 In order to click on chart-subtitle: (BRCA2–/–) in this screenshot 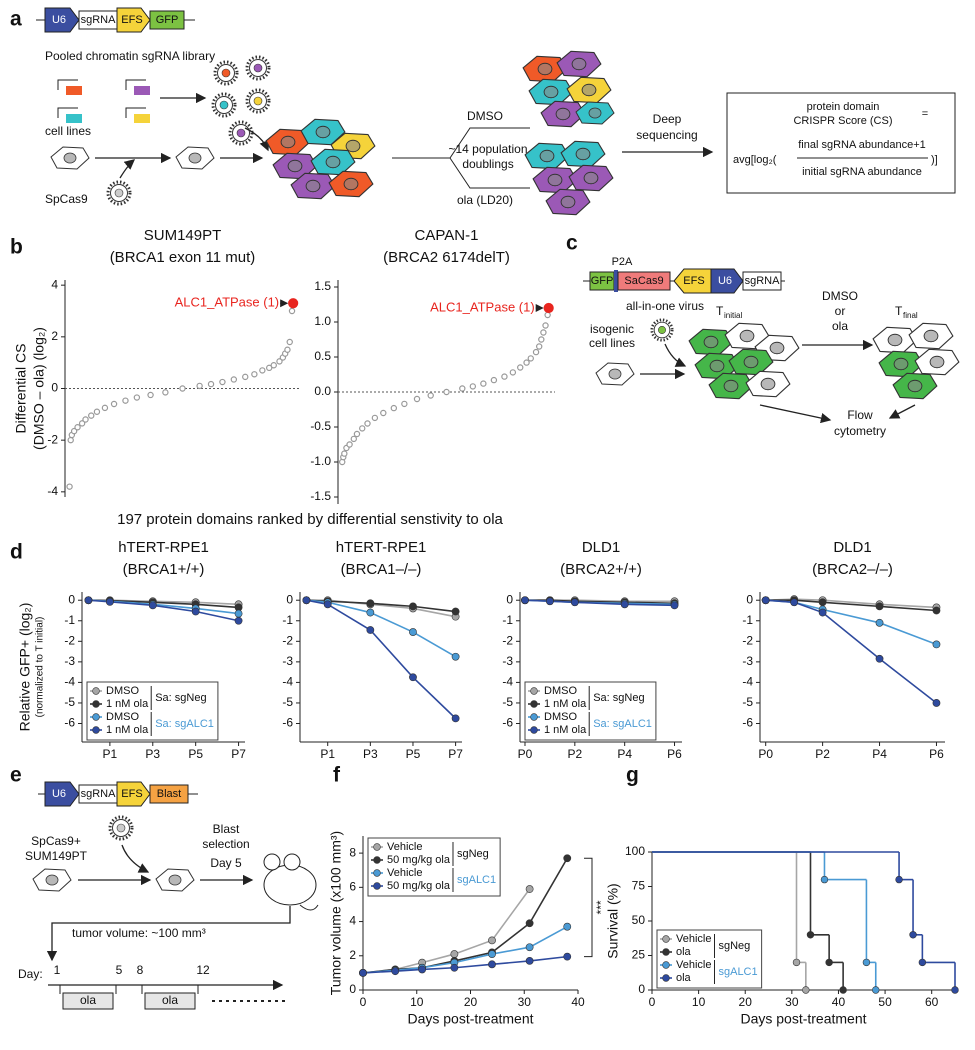, I will do `click(852, 569)`.